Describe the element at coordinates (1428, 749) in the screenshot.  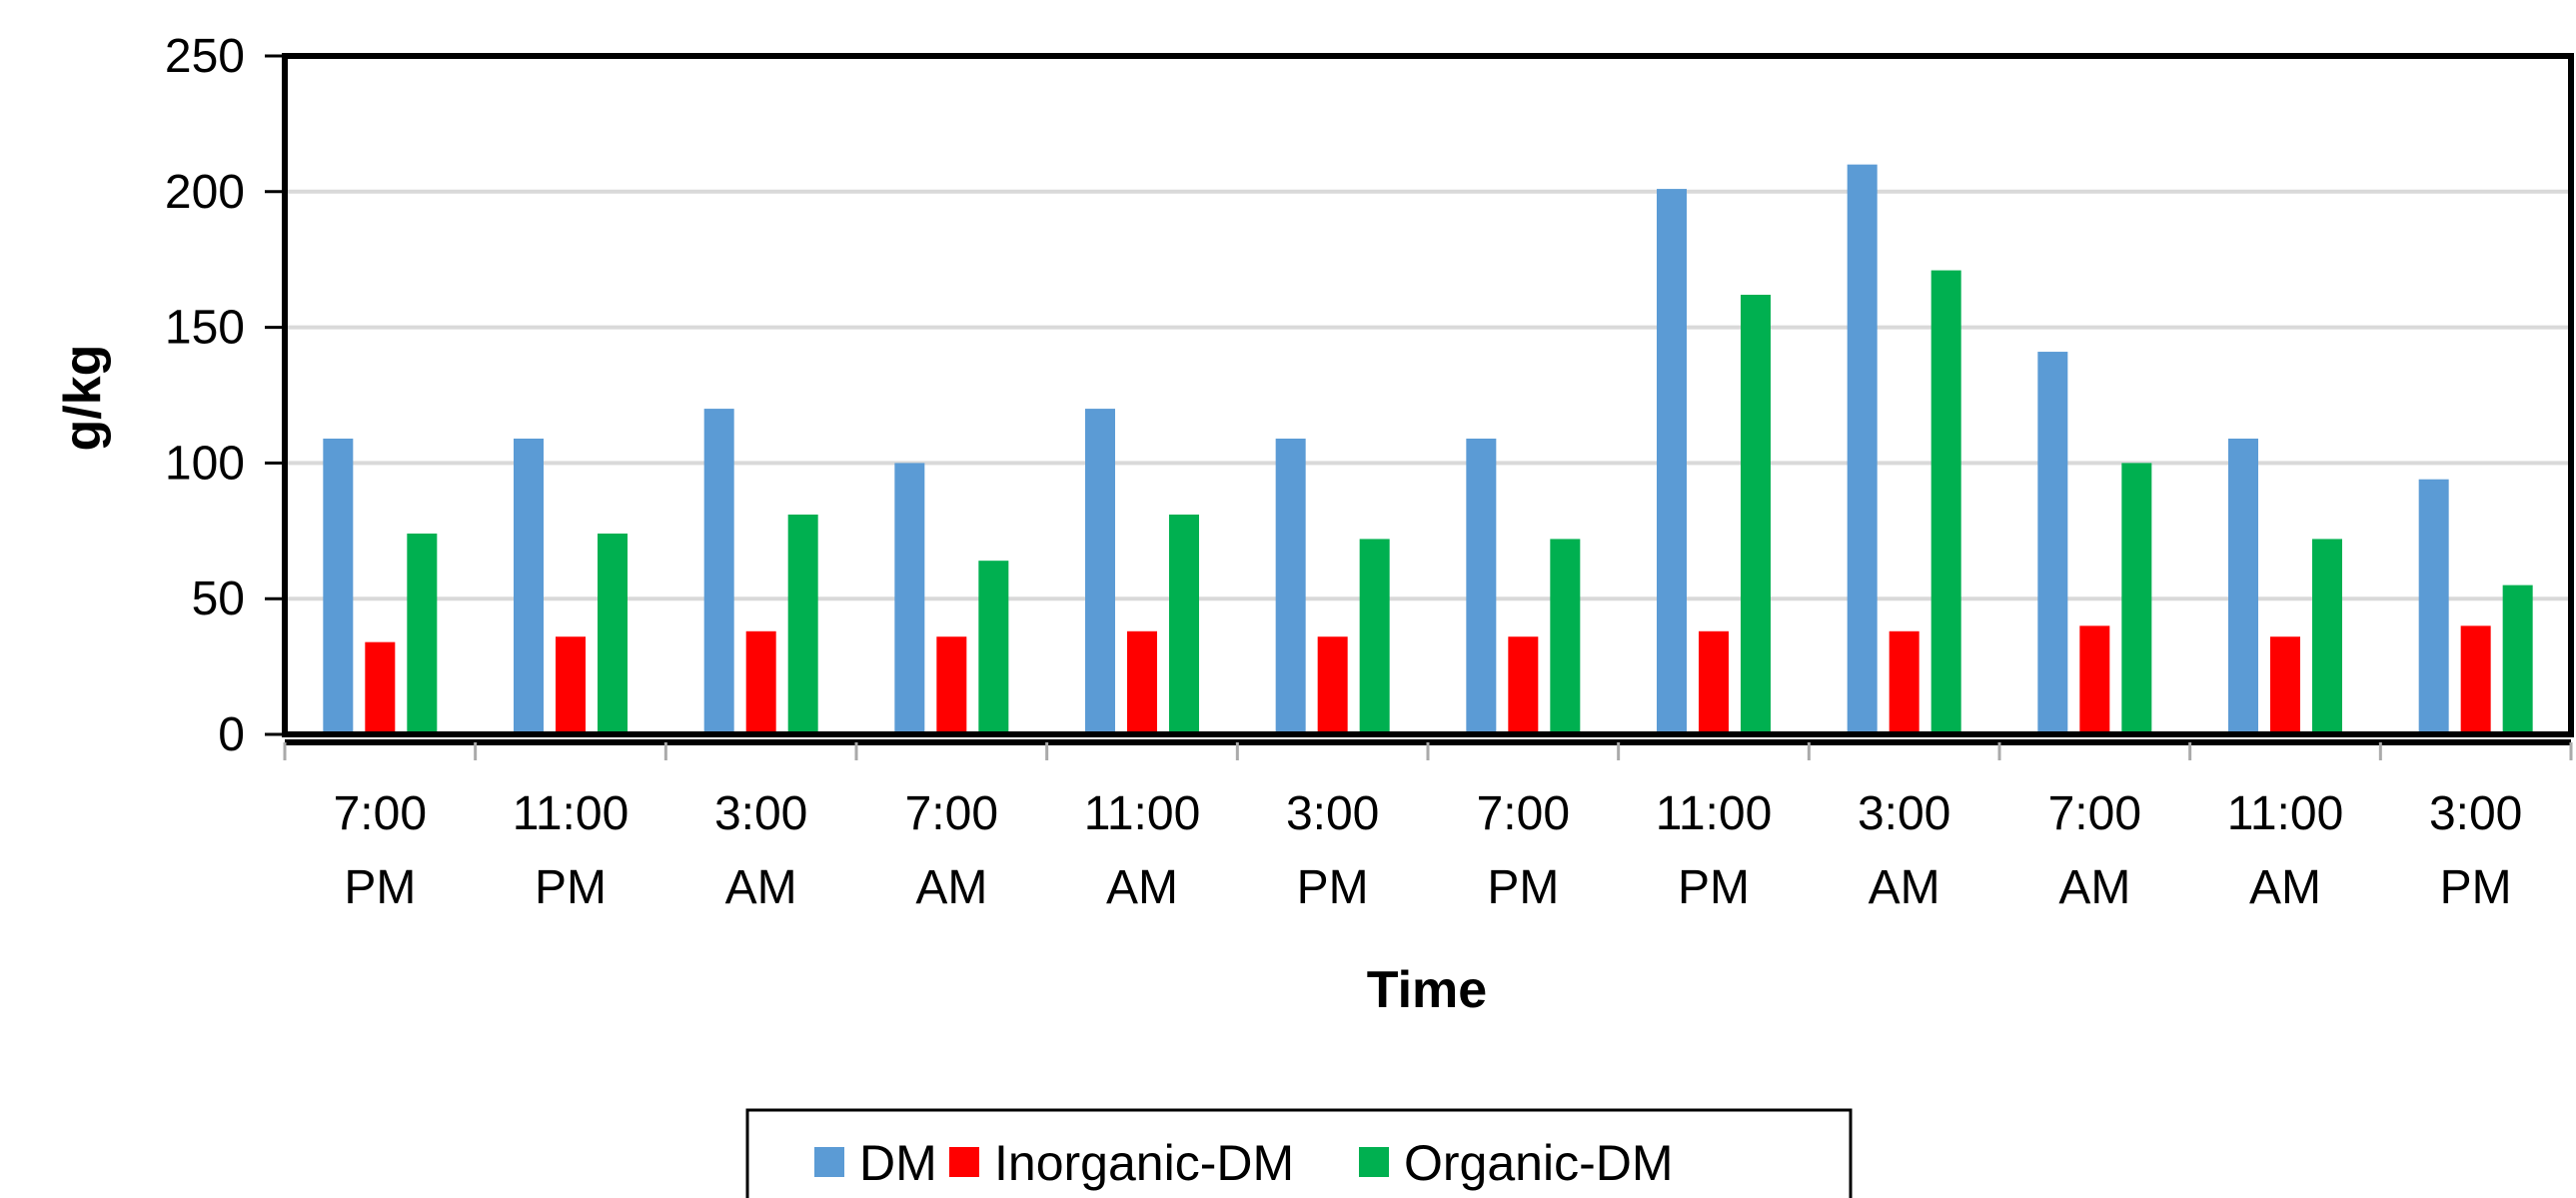
I see `x-axis` at that location.